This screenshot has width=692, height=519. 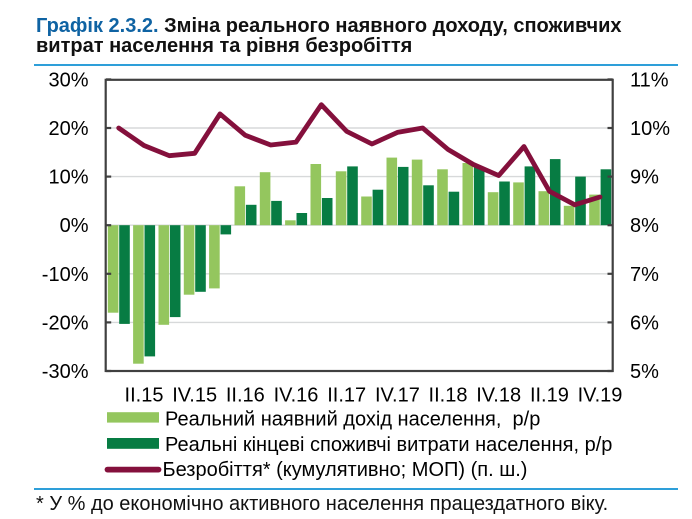 What do you see at coordinates (600, 396) in the screenshot?
I see `svg-text: IV.19` at bounding box center [600, 396].